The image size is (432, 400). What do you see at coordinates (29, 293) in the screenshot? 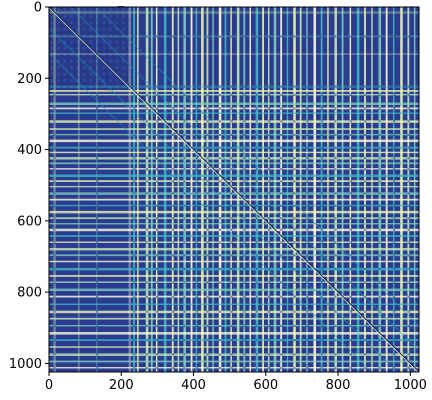
I see `y-tick-label: 800` at bounding box center [29, 293].